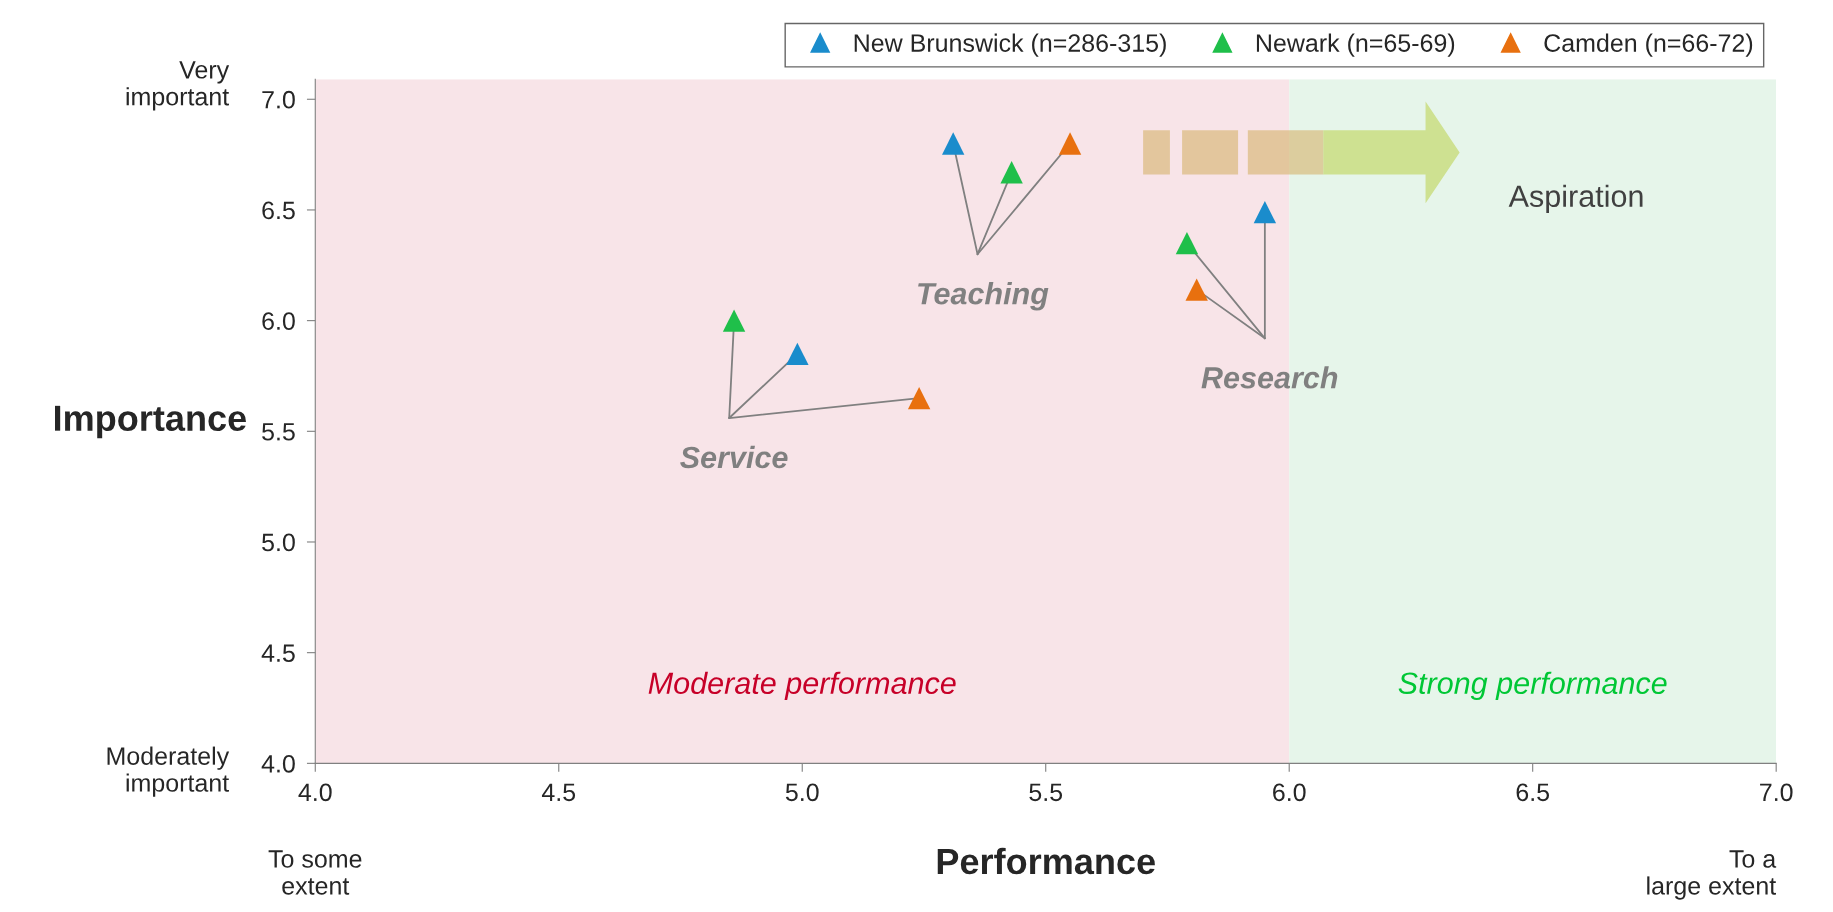  Describe the element at coordinates (983, 296) in the screenshot. I see `annotation: Teaching` at that location.